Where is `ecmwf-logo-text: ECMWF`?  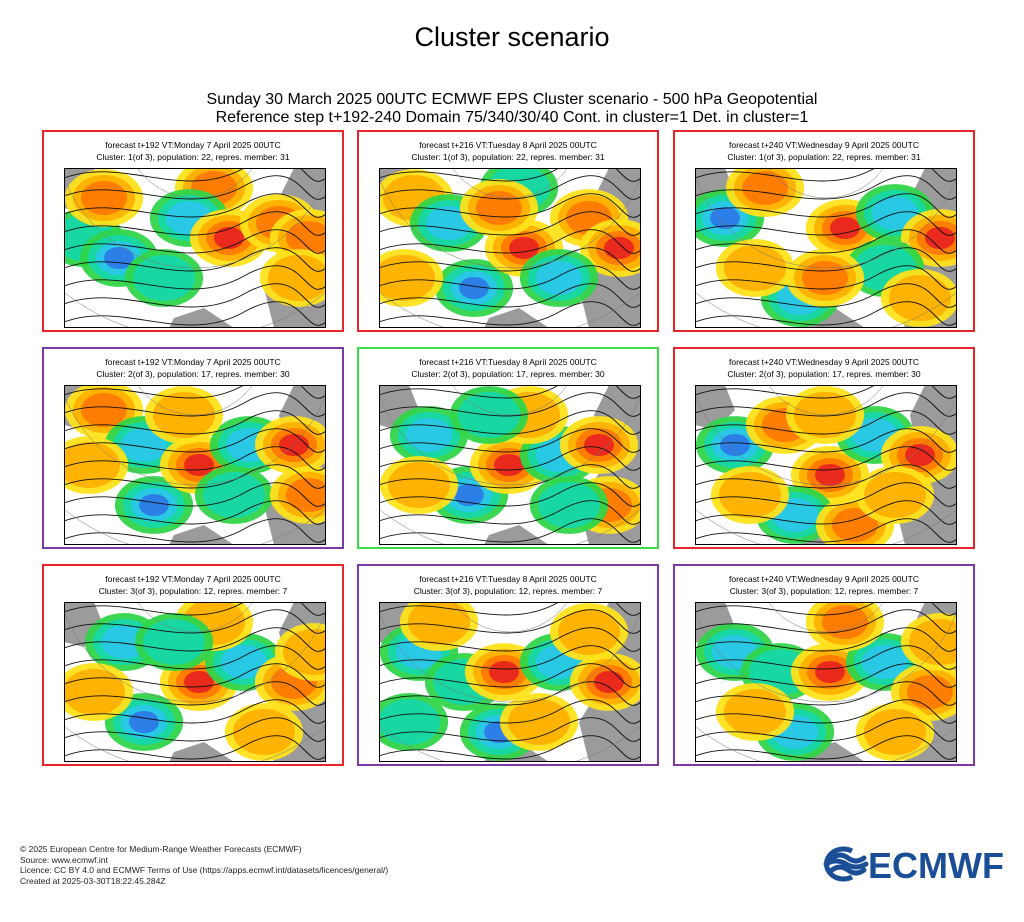 ecmwf-logo-text: ECMWF is located at coordinates (936, 865).